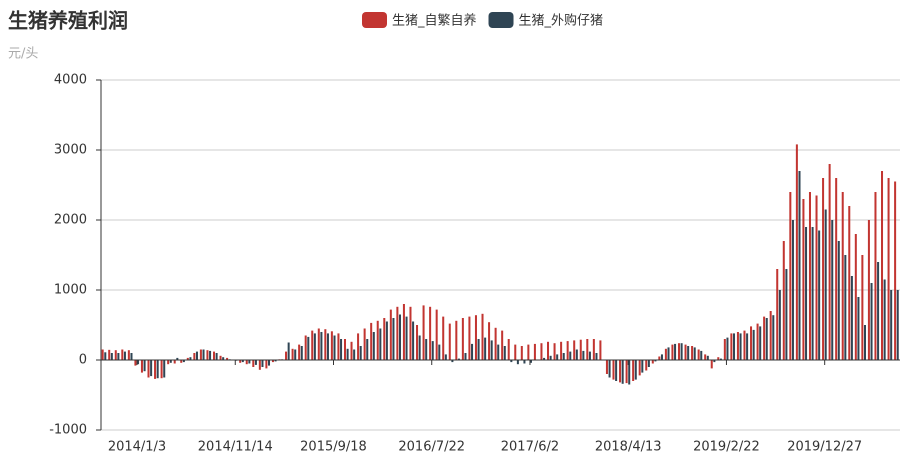 The image size is (924, 470). Describe the element at coordinates (726, 447) in the screenshot. I see `x-tick-label: 2019/2/22` at that location.